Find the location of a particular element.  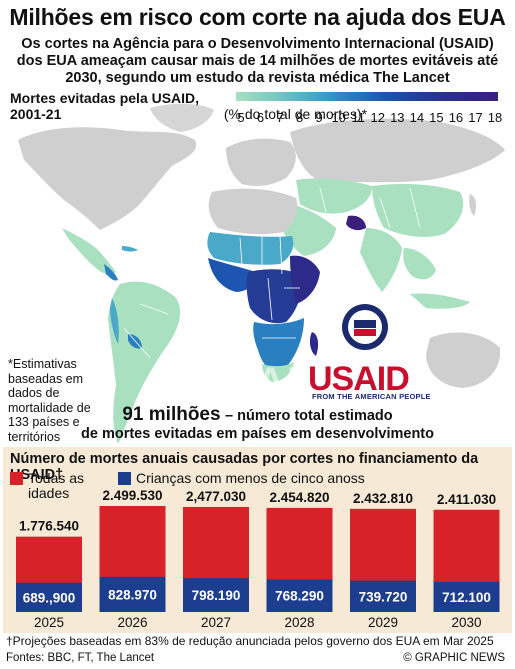

data-label-all-ages: 2,477.030 is located at coordinates (216, 496).